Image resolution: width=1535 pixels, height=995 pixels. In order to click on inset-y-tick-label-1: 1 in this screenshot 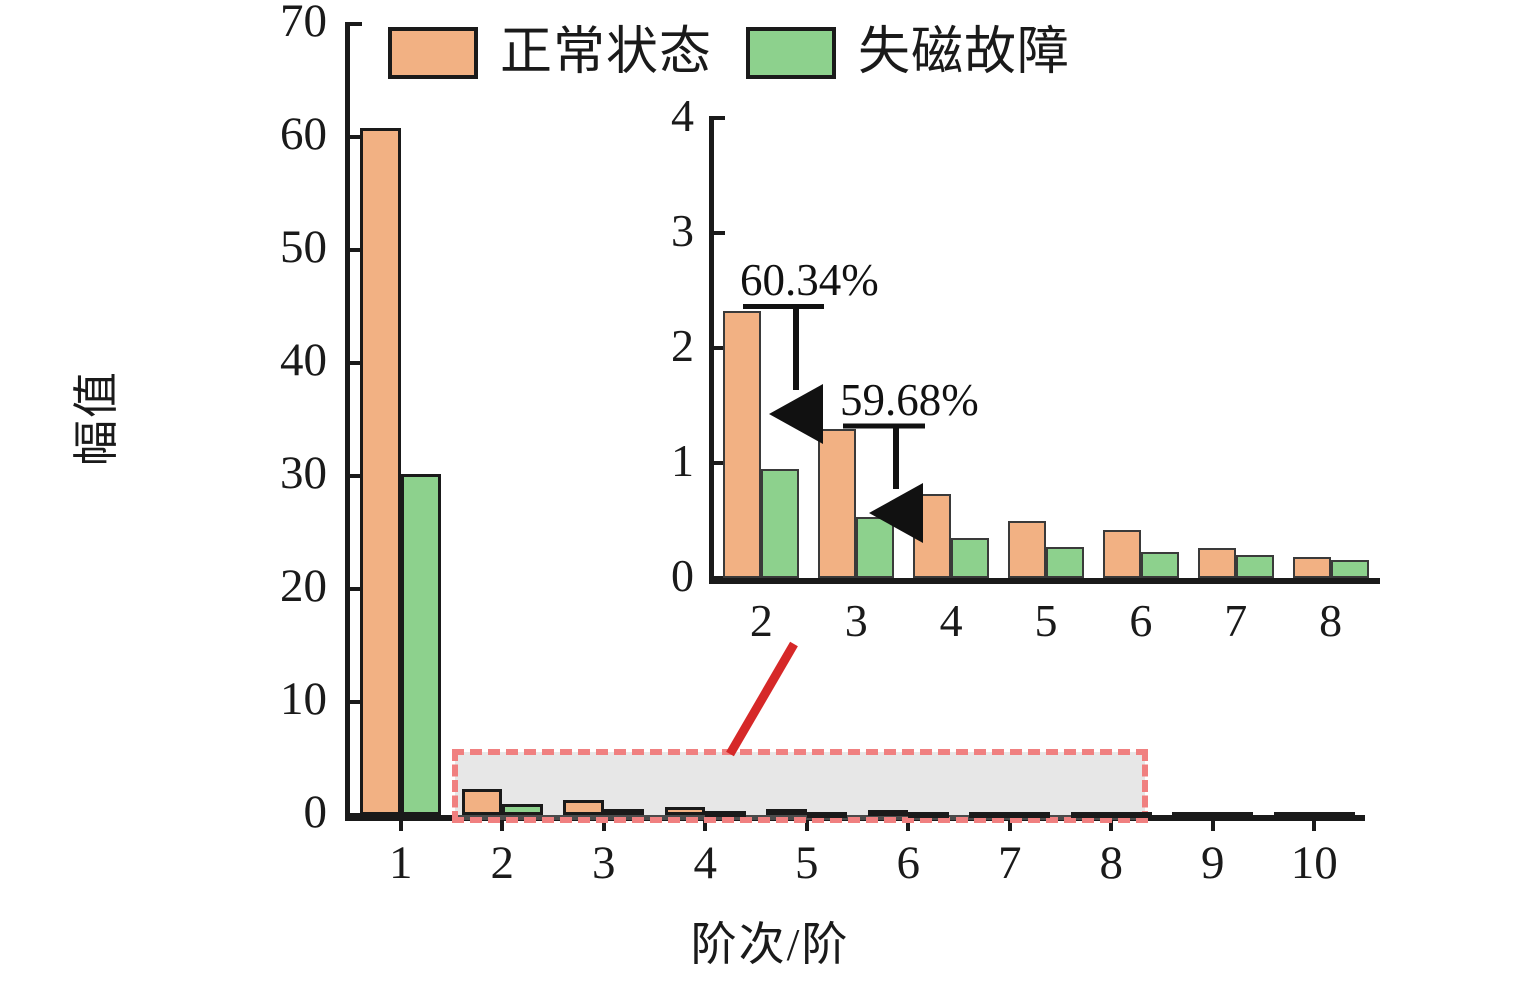, I will do `click(682, 460)`.